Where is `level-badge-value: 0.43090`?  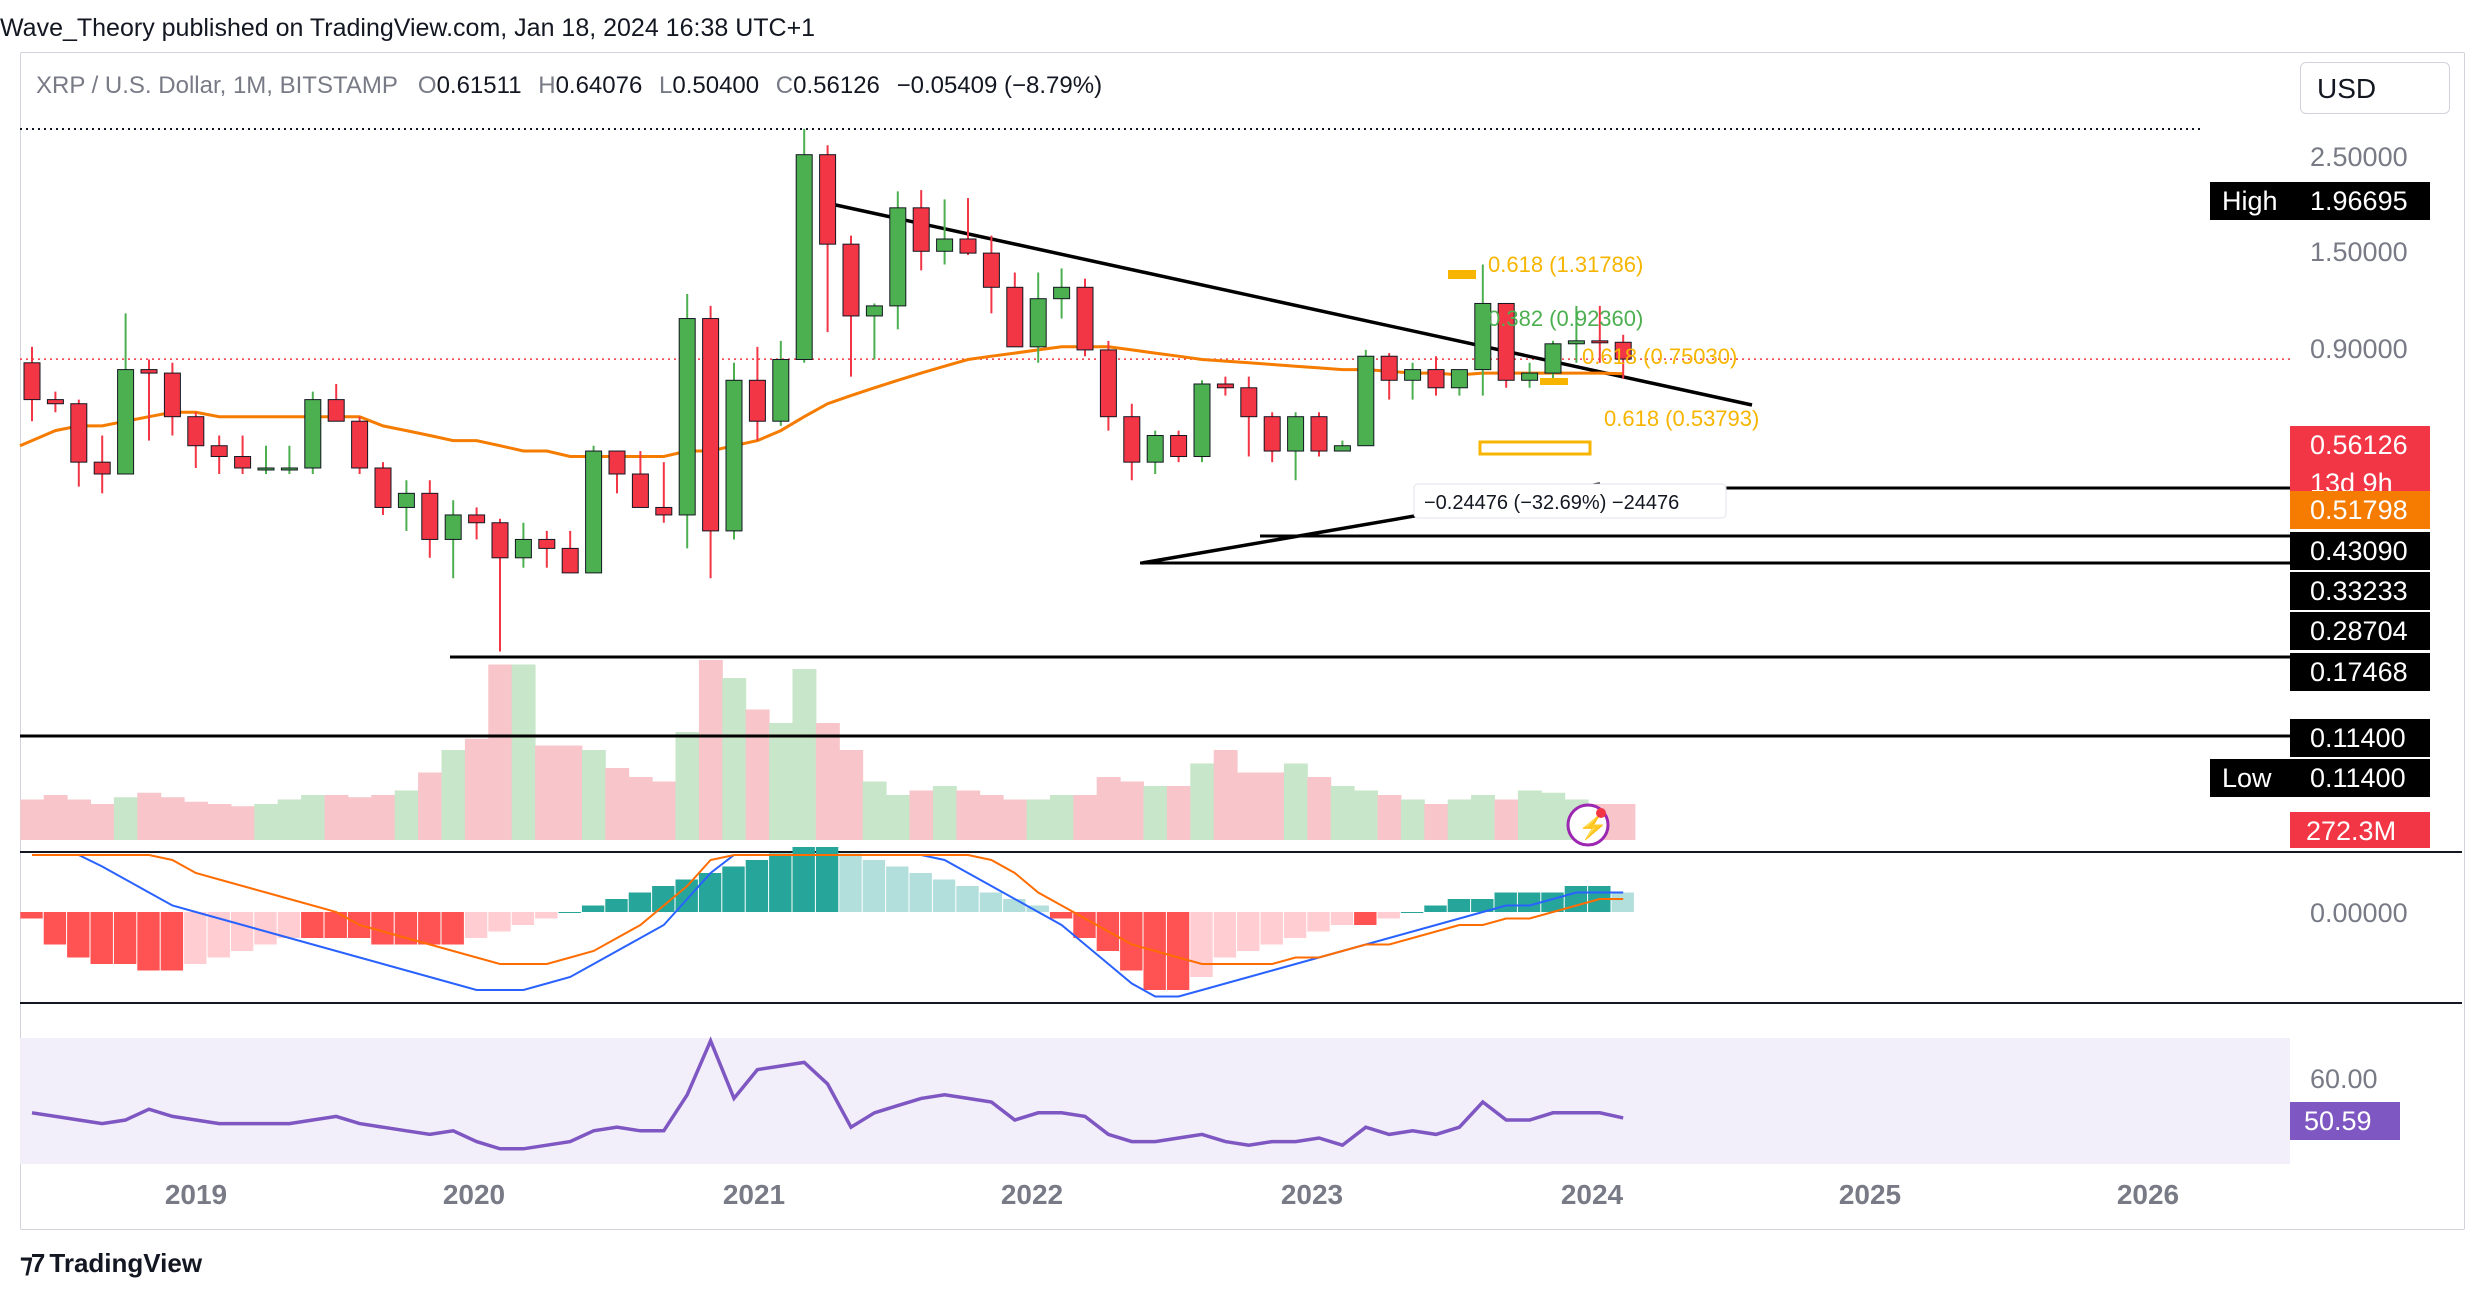
level-badge-value: 0.43090 is located at coordinates (2359, 551).